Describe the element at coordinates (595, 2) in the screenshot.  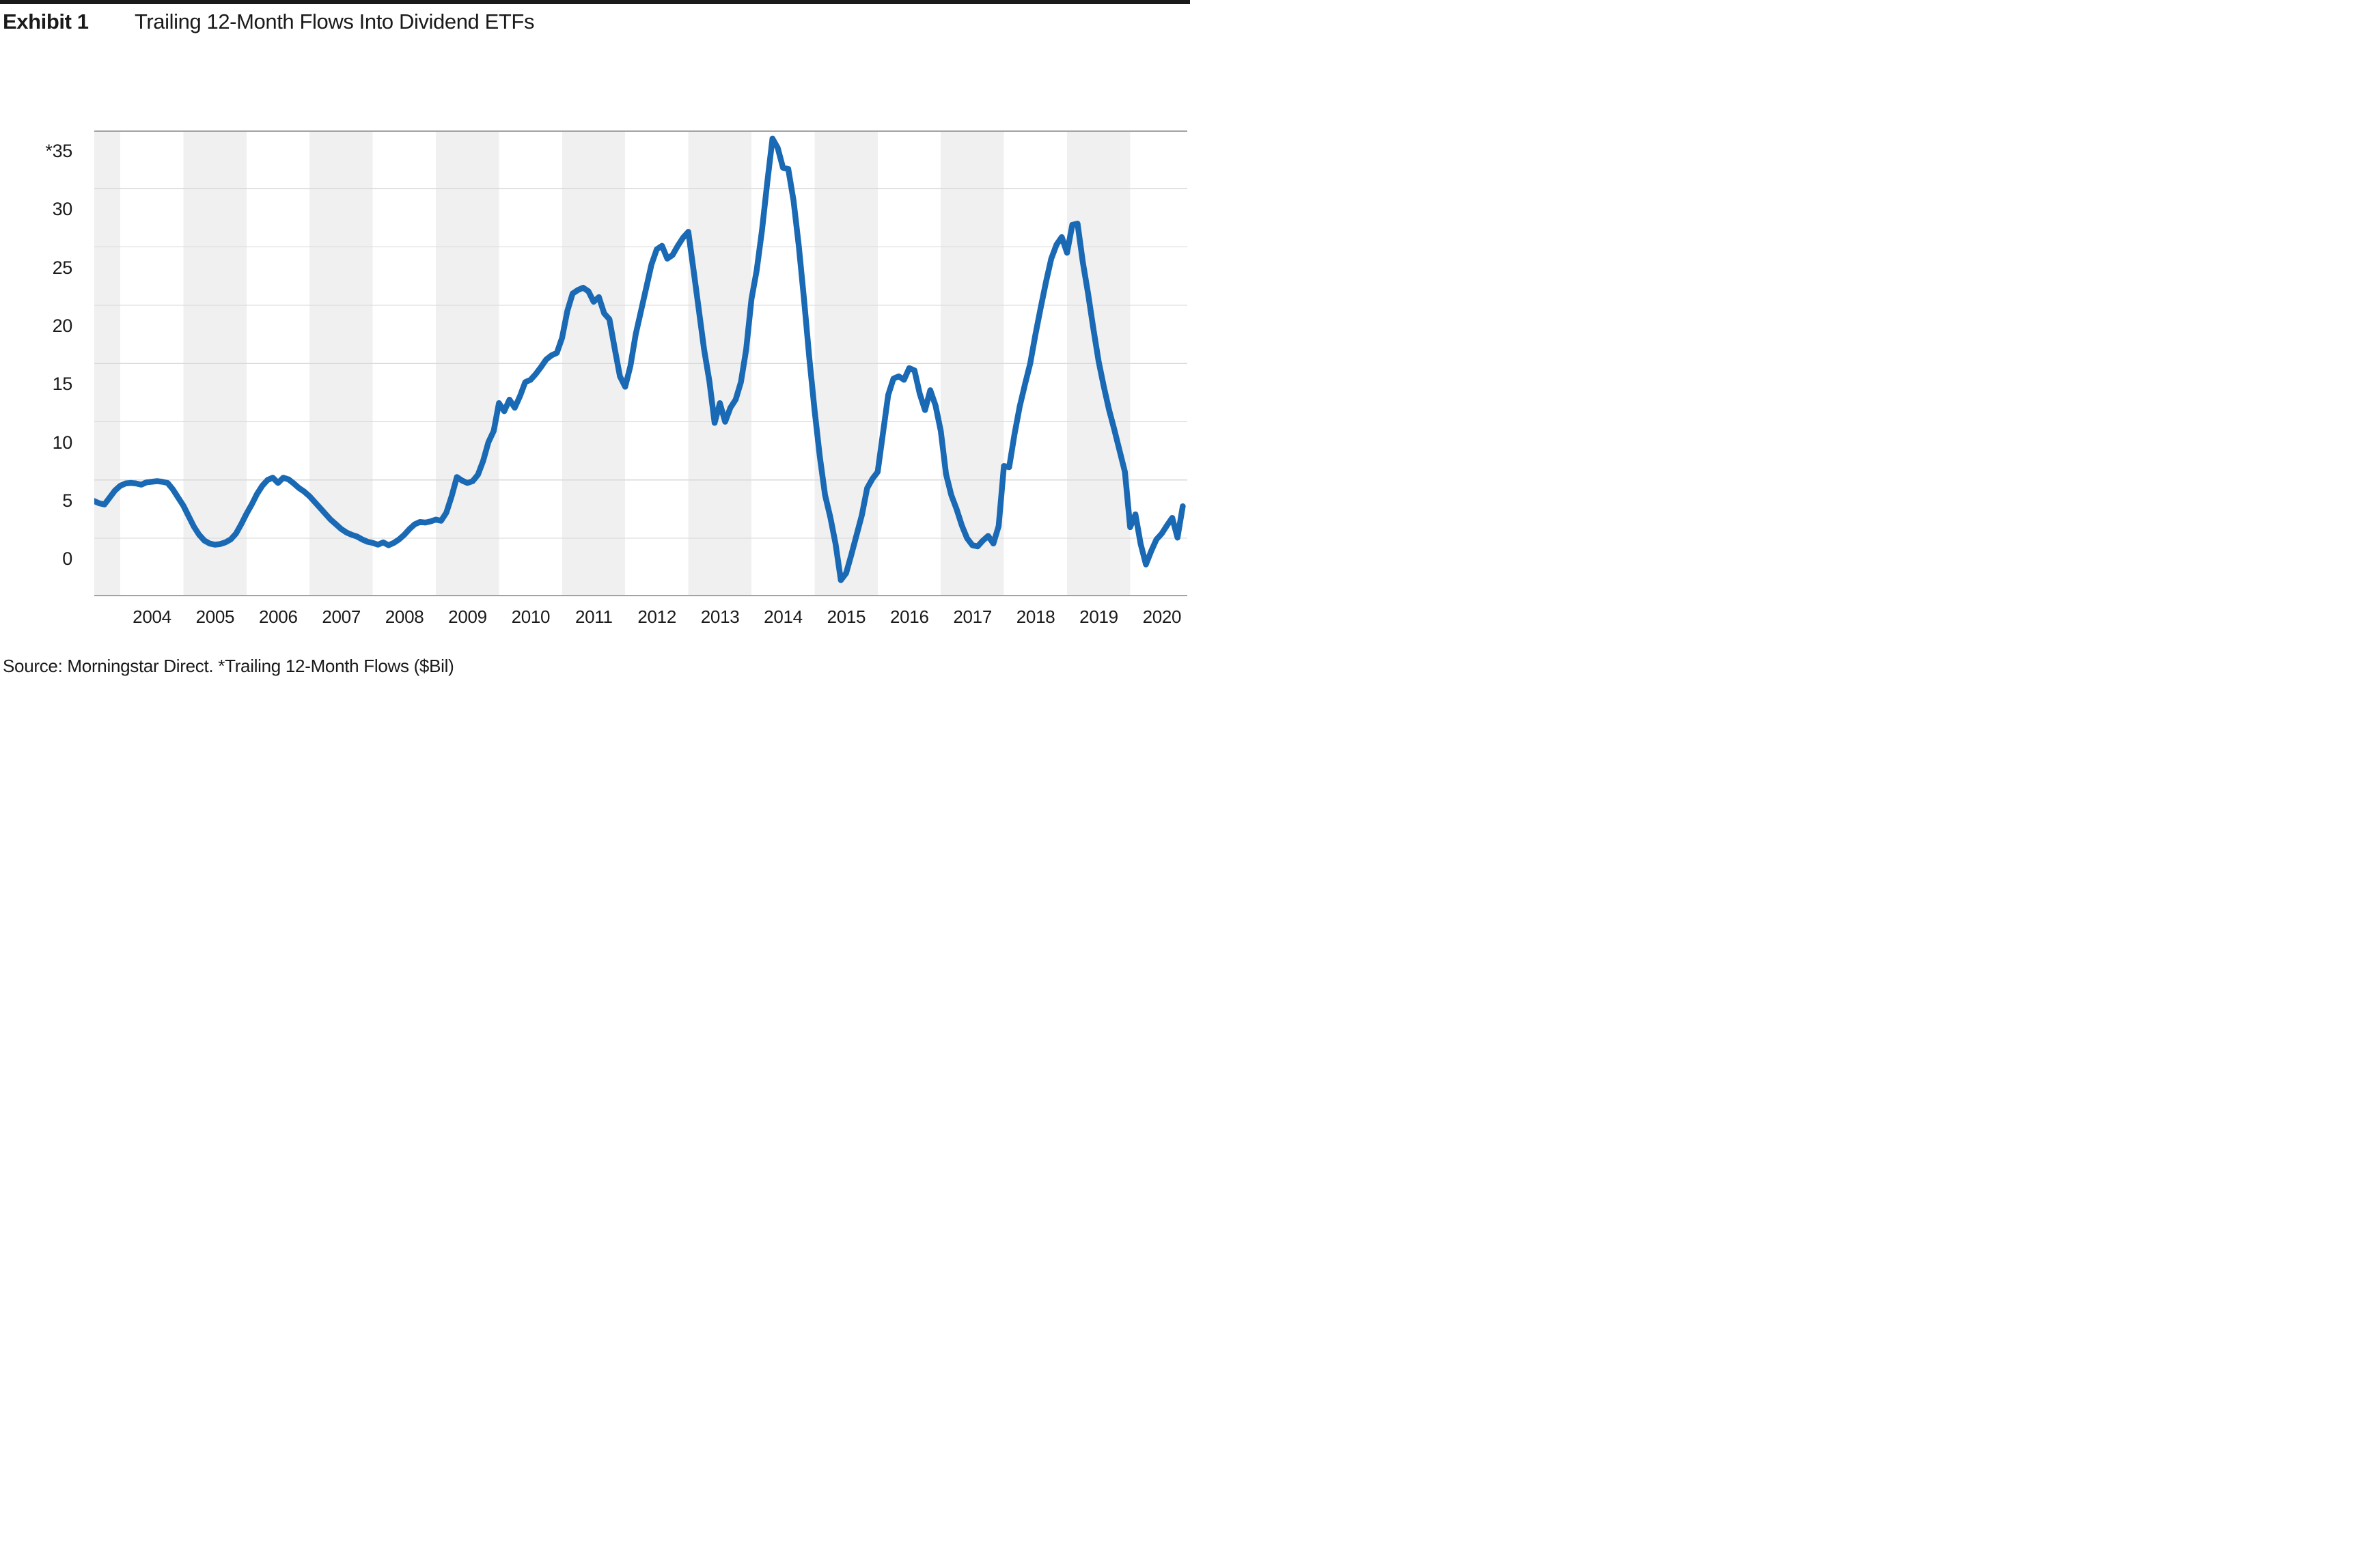
I see `top-accent-bar` at that location.